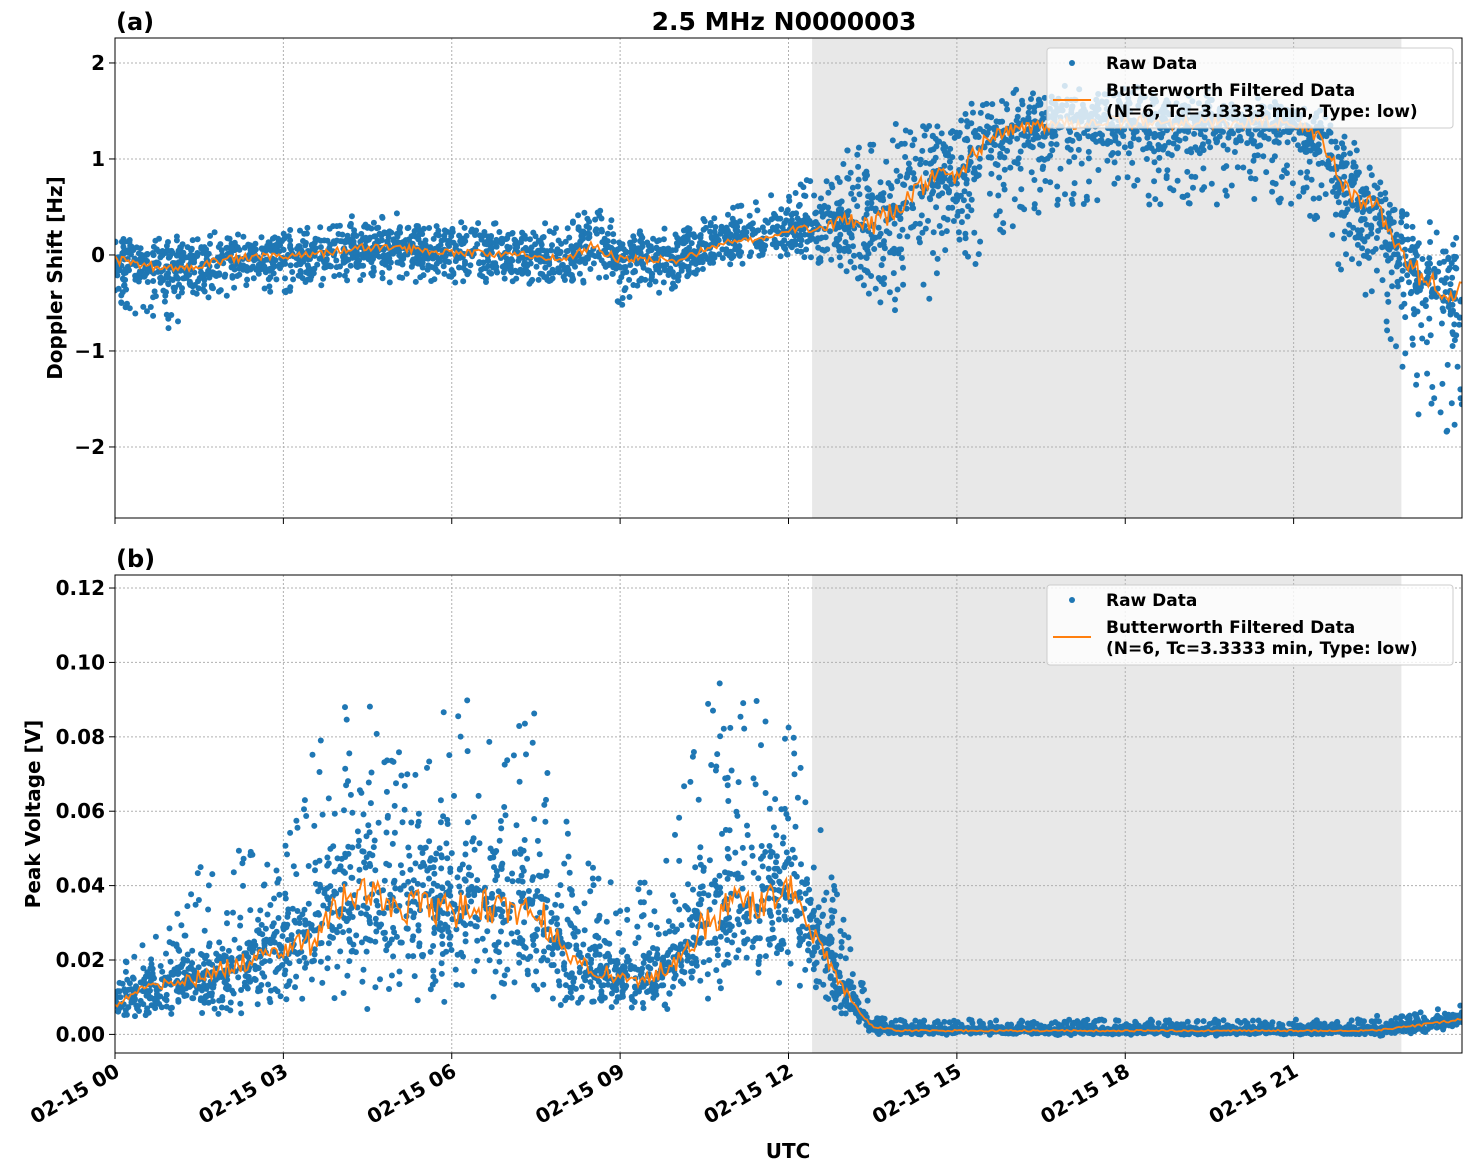 The width and height of the screenshot is (1472, 1176). Describe the element at coordinates (412, 1094) in the screenshot. I see `x-tick-label: 02-15 06` at that location.